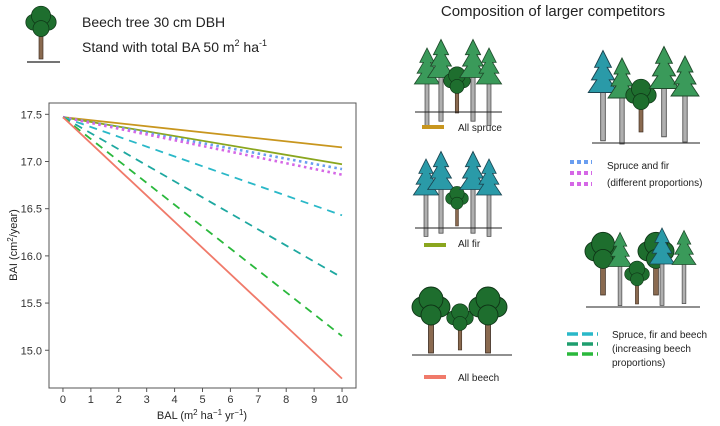 The height and width of the screenshot is (426, 720). Describe the element at coordinates (202, 415) in the screenshot. I see `x-axis-label: BAL (m2 ha−1 yr−1)` at that location.